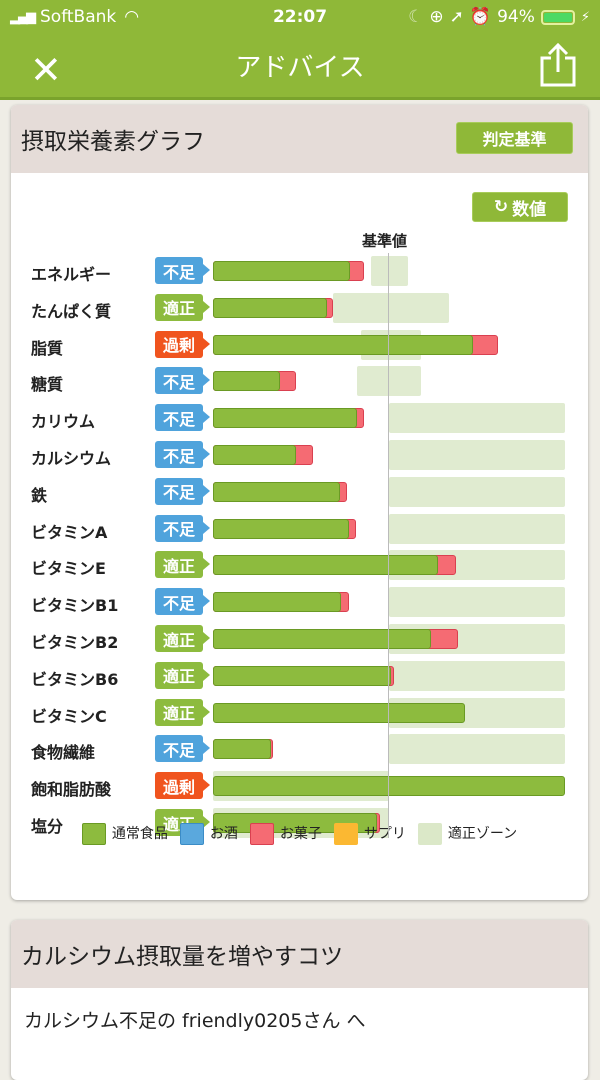 This screenshot has width=600, height=1080. Describe the element at coordinates (585, 17) in the screenshot. I see `charging-icon: ⚡` at that location.